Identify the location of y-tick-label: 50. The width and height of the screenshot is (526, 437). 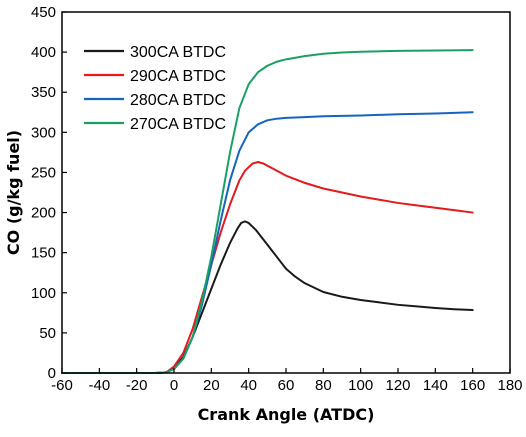
(47, 333).